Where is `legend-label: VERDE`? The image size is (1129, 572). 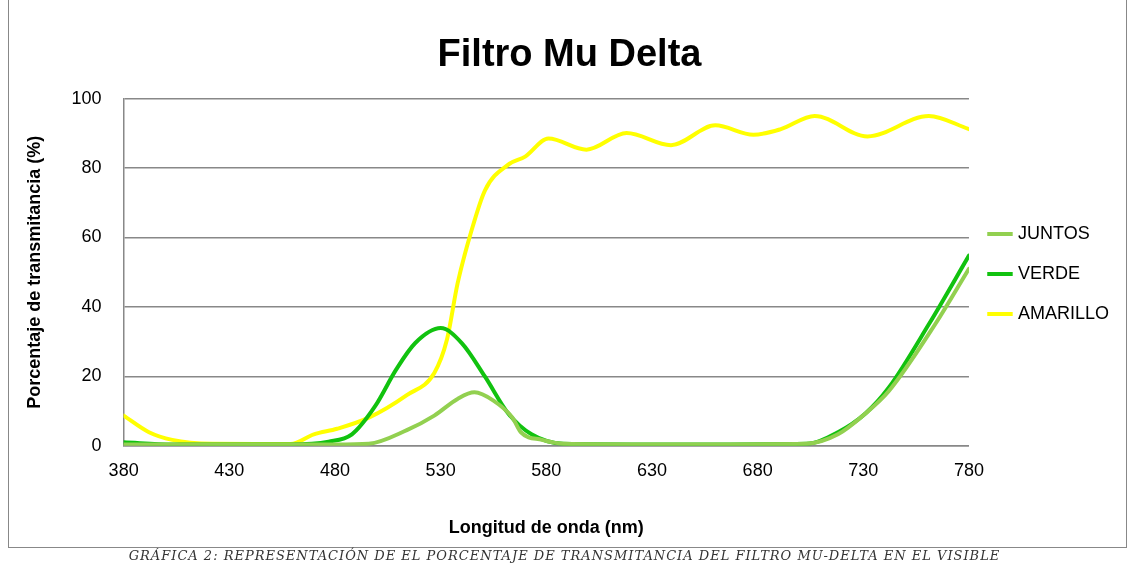 legend-label: VERDE is located at coordinates (1048, 272).